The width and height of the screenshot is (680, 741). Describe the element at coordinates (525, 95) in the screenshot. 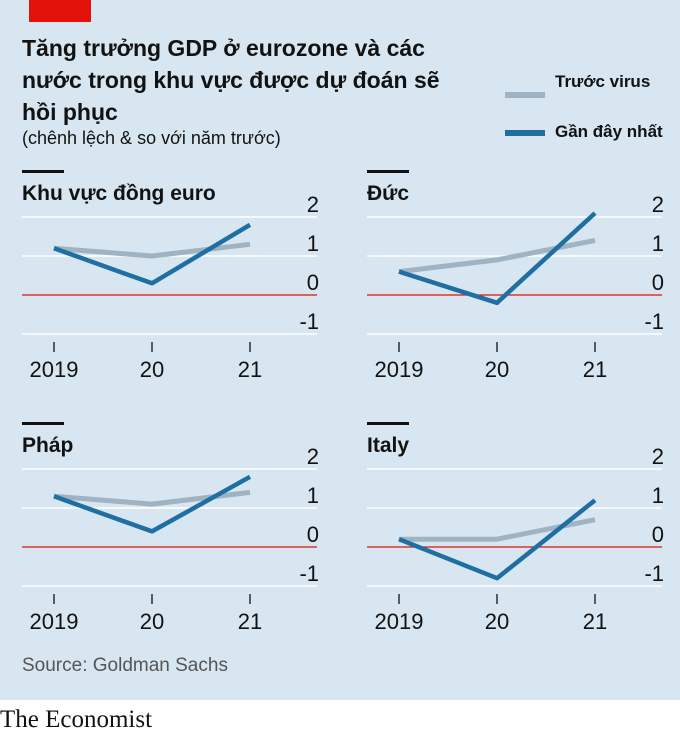

I see `legend-swatch-pre-virus` at that location.